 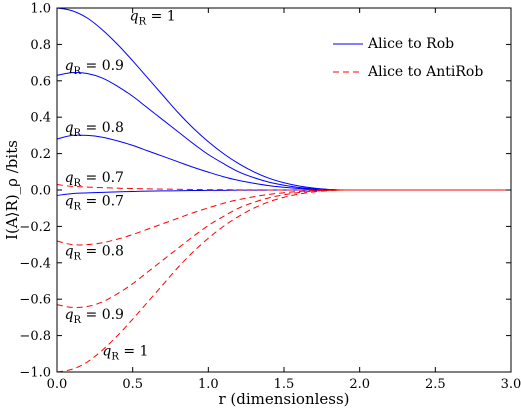 What do you see at coordinates (284, 384) in the screenshot?
I see `x-tick-label: 1.5` at bounding box center [284, 384].